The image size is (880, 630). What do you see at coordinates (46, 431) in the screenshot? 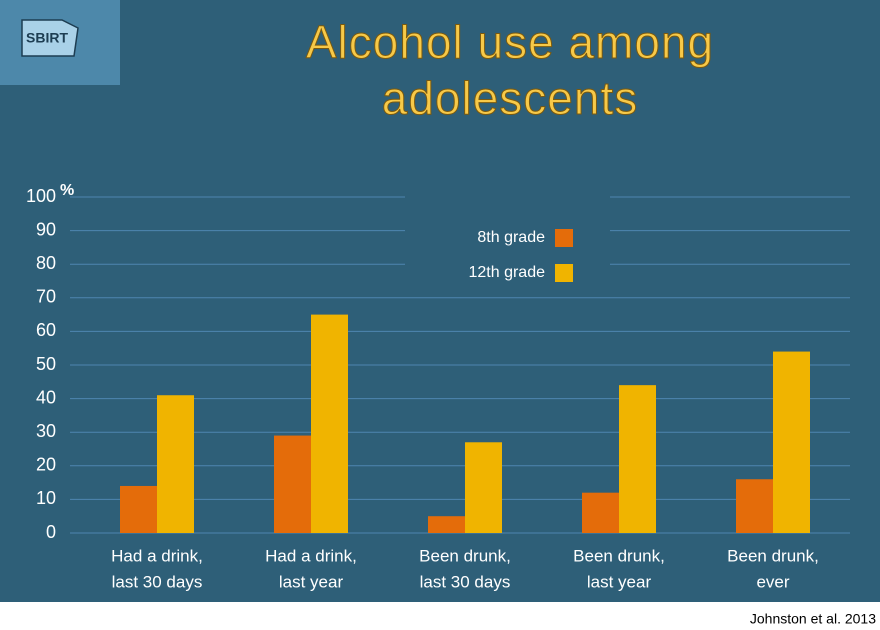
I see `y-tick-label: 30` at bounding box center [46, 431].